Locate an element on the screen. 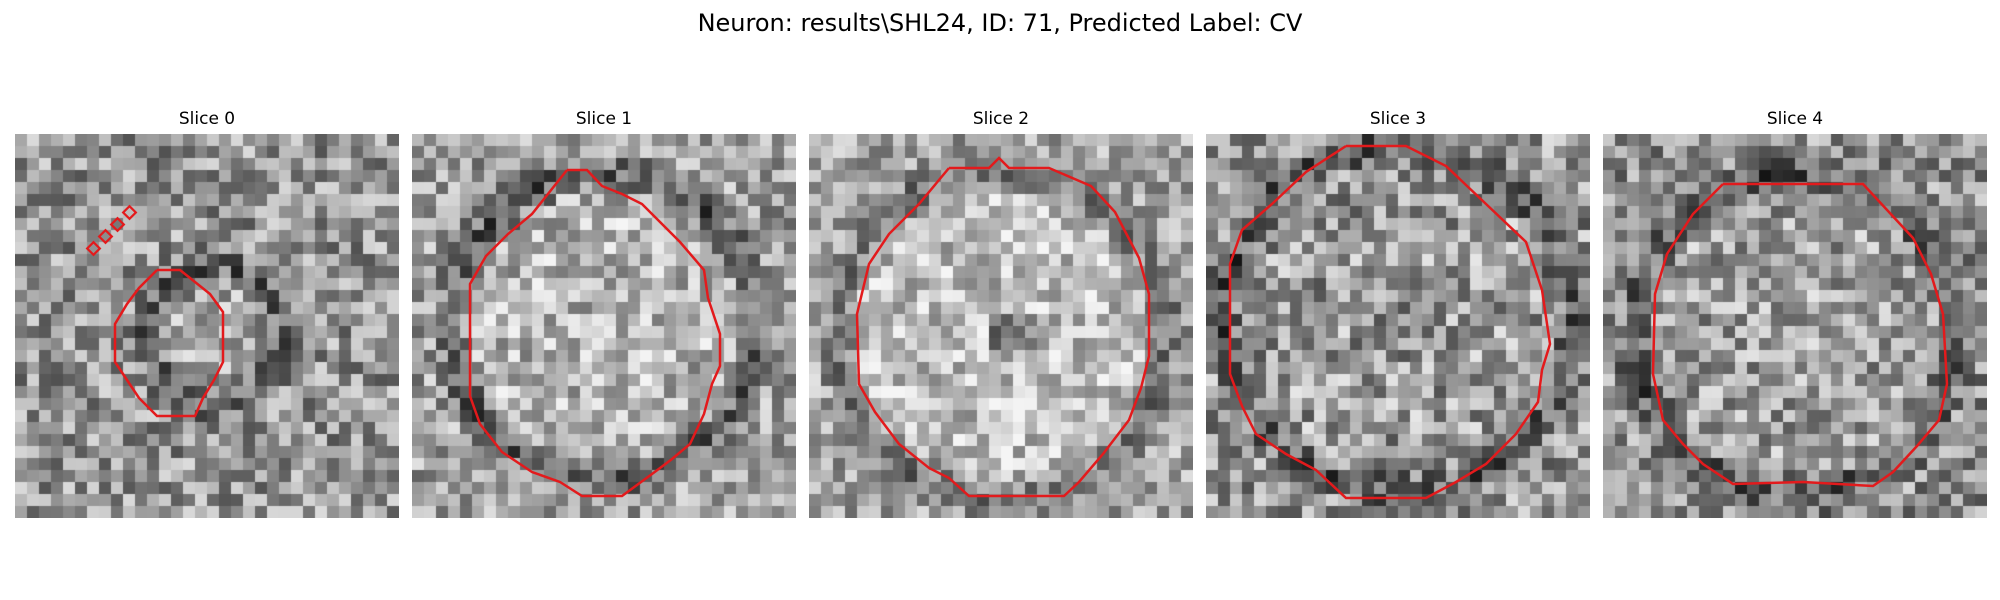 The width and height of the screenshot is (2000, 600). slice-panel-4: Slice 4 is located at coordinates (1795, 313).